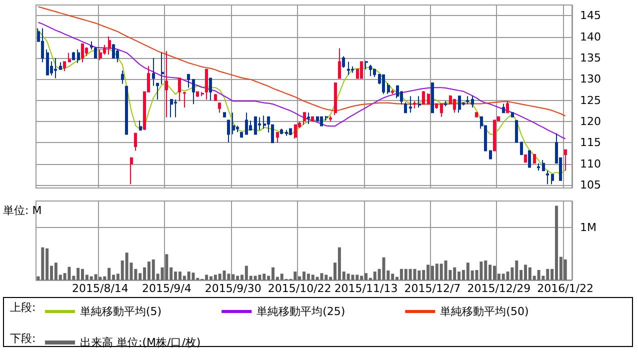 The width and height of the screenshot is (638, 362). What do you see at coordinates (590, 100) in the screenshot?
I see `y-tick-label: 125` at bounding box center [590, 100].